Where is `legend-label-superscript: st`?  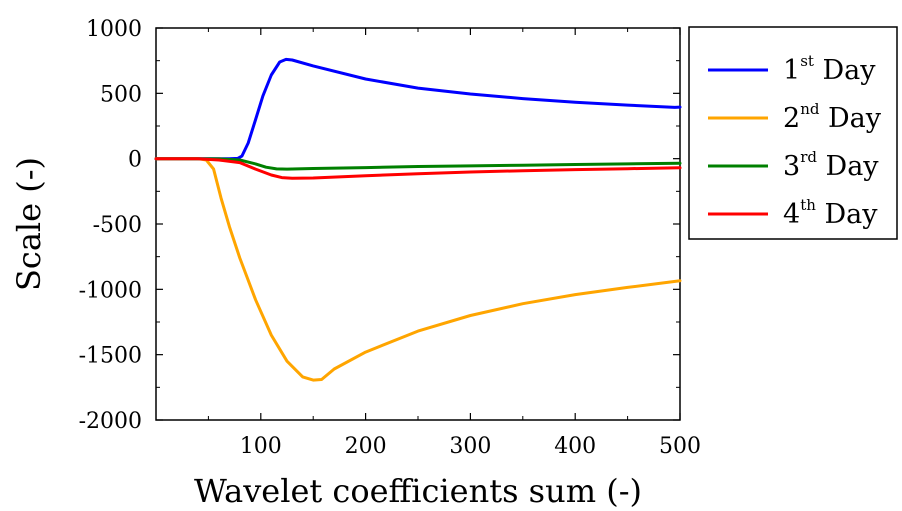 legend-label-superscript: st is located at coordinates (807, 61).